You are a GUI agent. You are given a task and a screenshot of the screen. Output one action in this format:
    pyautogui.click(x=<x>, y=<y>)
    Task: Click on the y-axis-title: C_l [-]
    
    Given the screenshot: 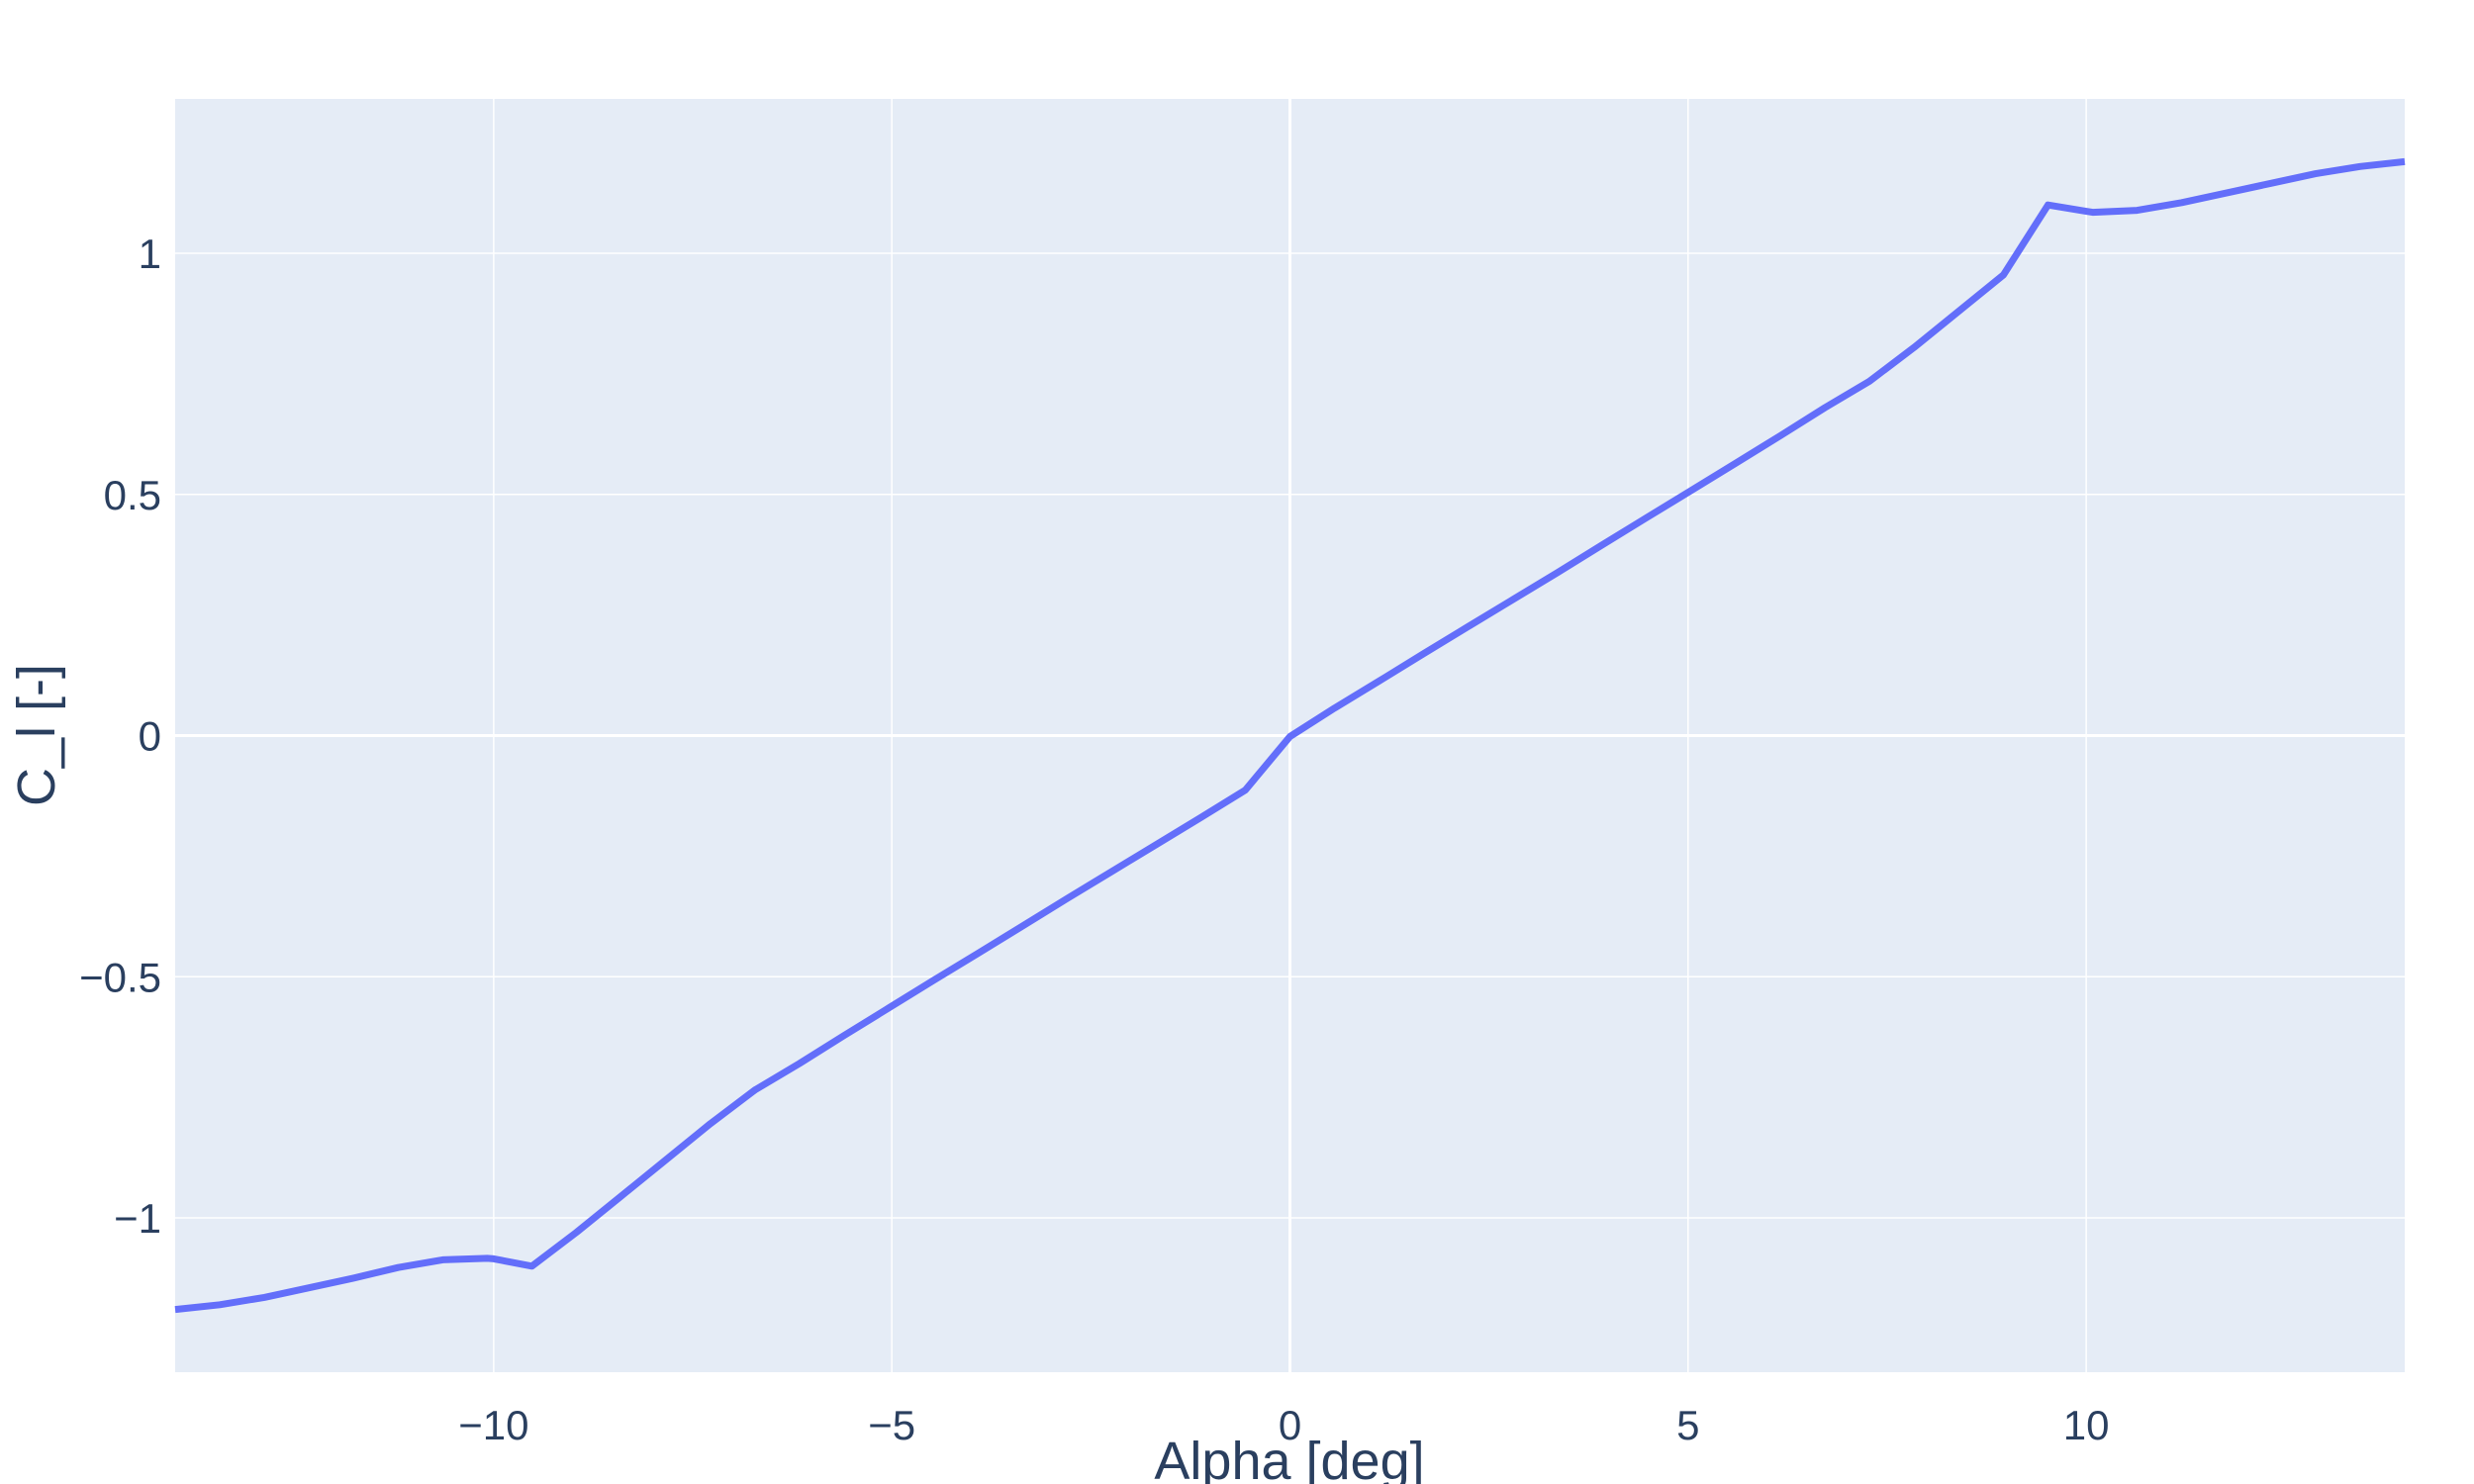 What is the action you would take?
    pyautogui.click(x=37, y=735)
    